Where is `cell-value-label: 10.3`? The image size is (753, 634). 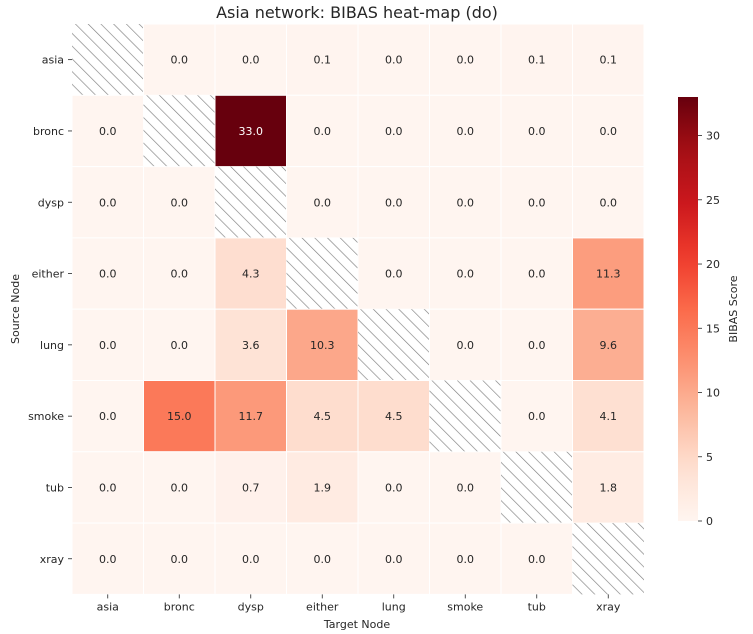 cell-value-label: 10.3 is located at coordinates (322, 345).